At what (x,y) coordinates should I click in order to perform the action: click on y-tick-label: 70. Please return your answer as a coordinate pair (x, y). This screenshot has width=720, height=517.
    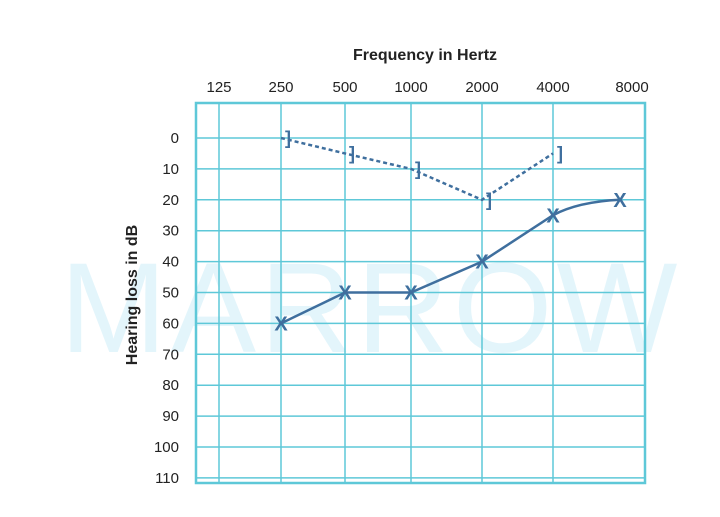
    Looking at the image, I should click on (170, 354).